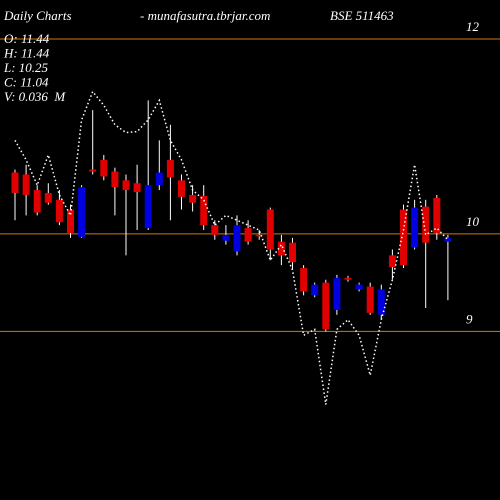 Image resolution: width=500 pixels, height=500 pixels. Describe the element at coordinates (473, 221) in the screenshot. I see `y-tick-label: 10` at that location.